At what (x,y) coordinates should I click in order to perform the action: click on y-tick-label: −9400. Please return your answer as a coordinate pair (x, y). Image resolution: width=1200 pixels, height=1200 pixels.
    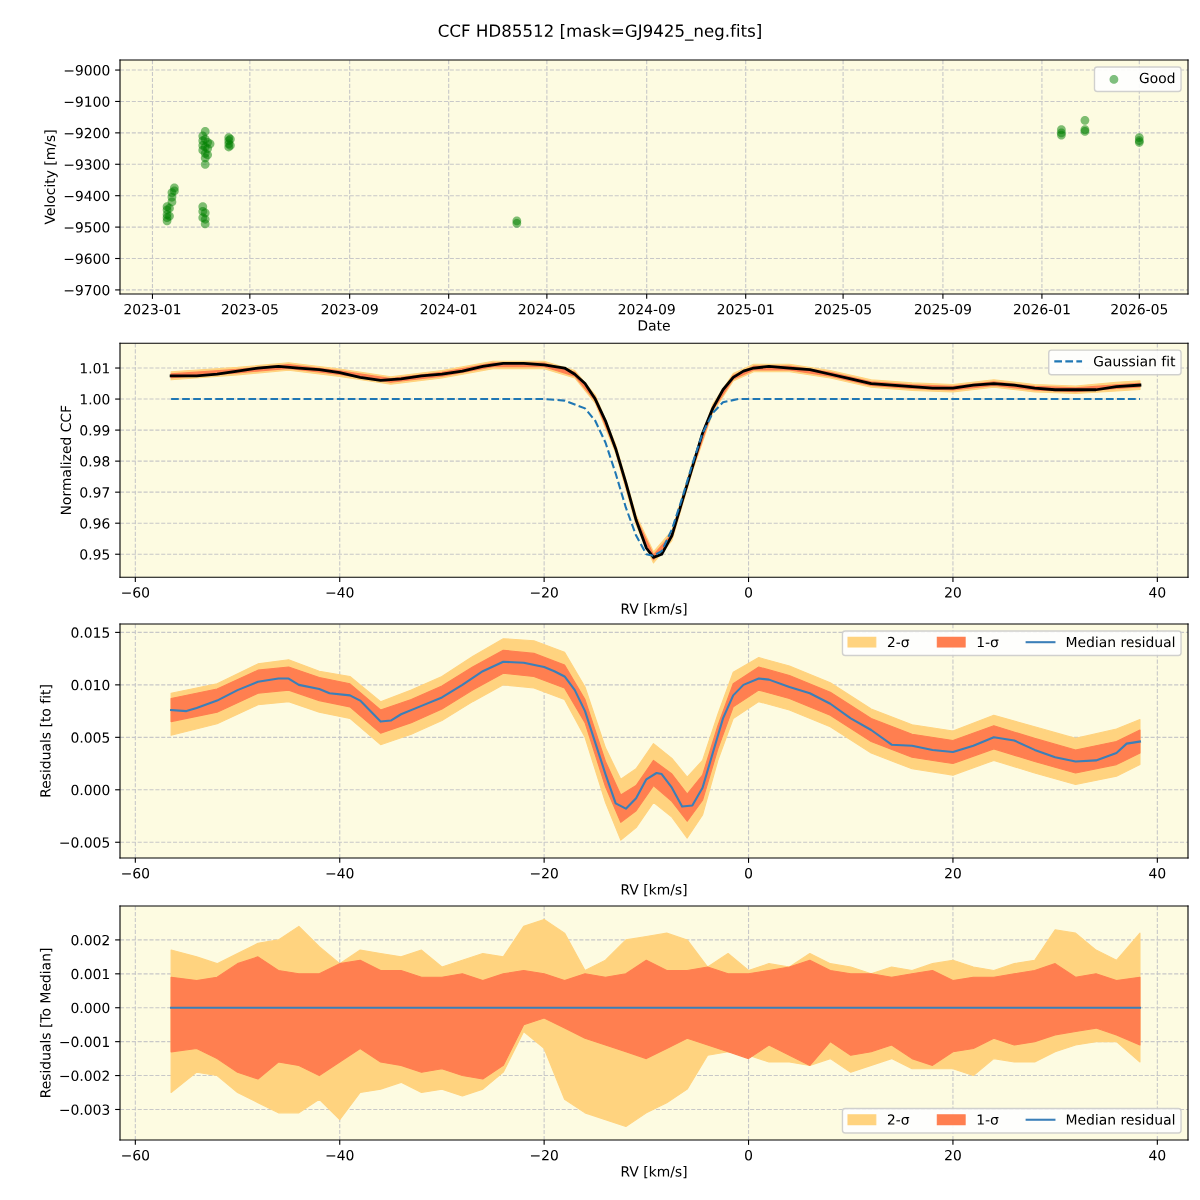
    Looking at the image, I should click on (87, 196).